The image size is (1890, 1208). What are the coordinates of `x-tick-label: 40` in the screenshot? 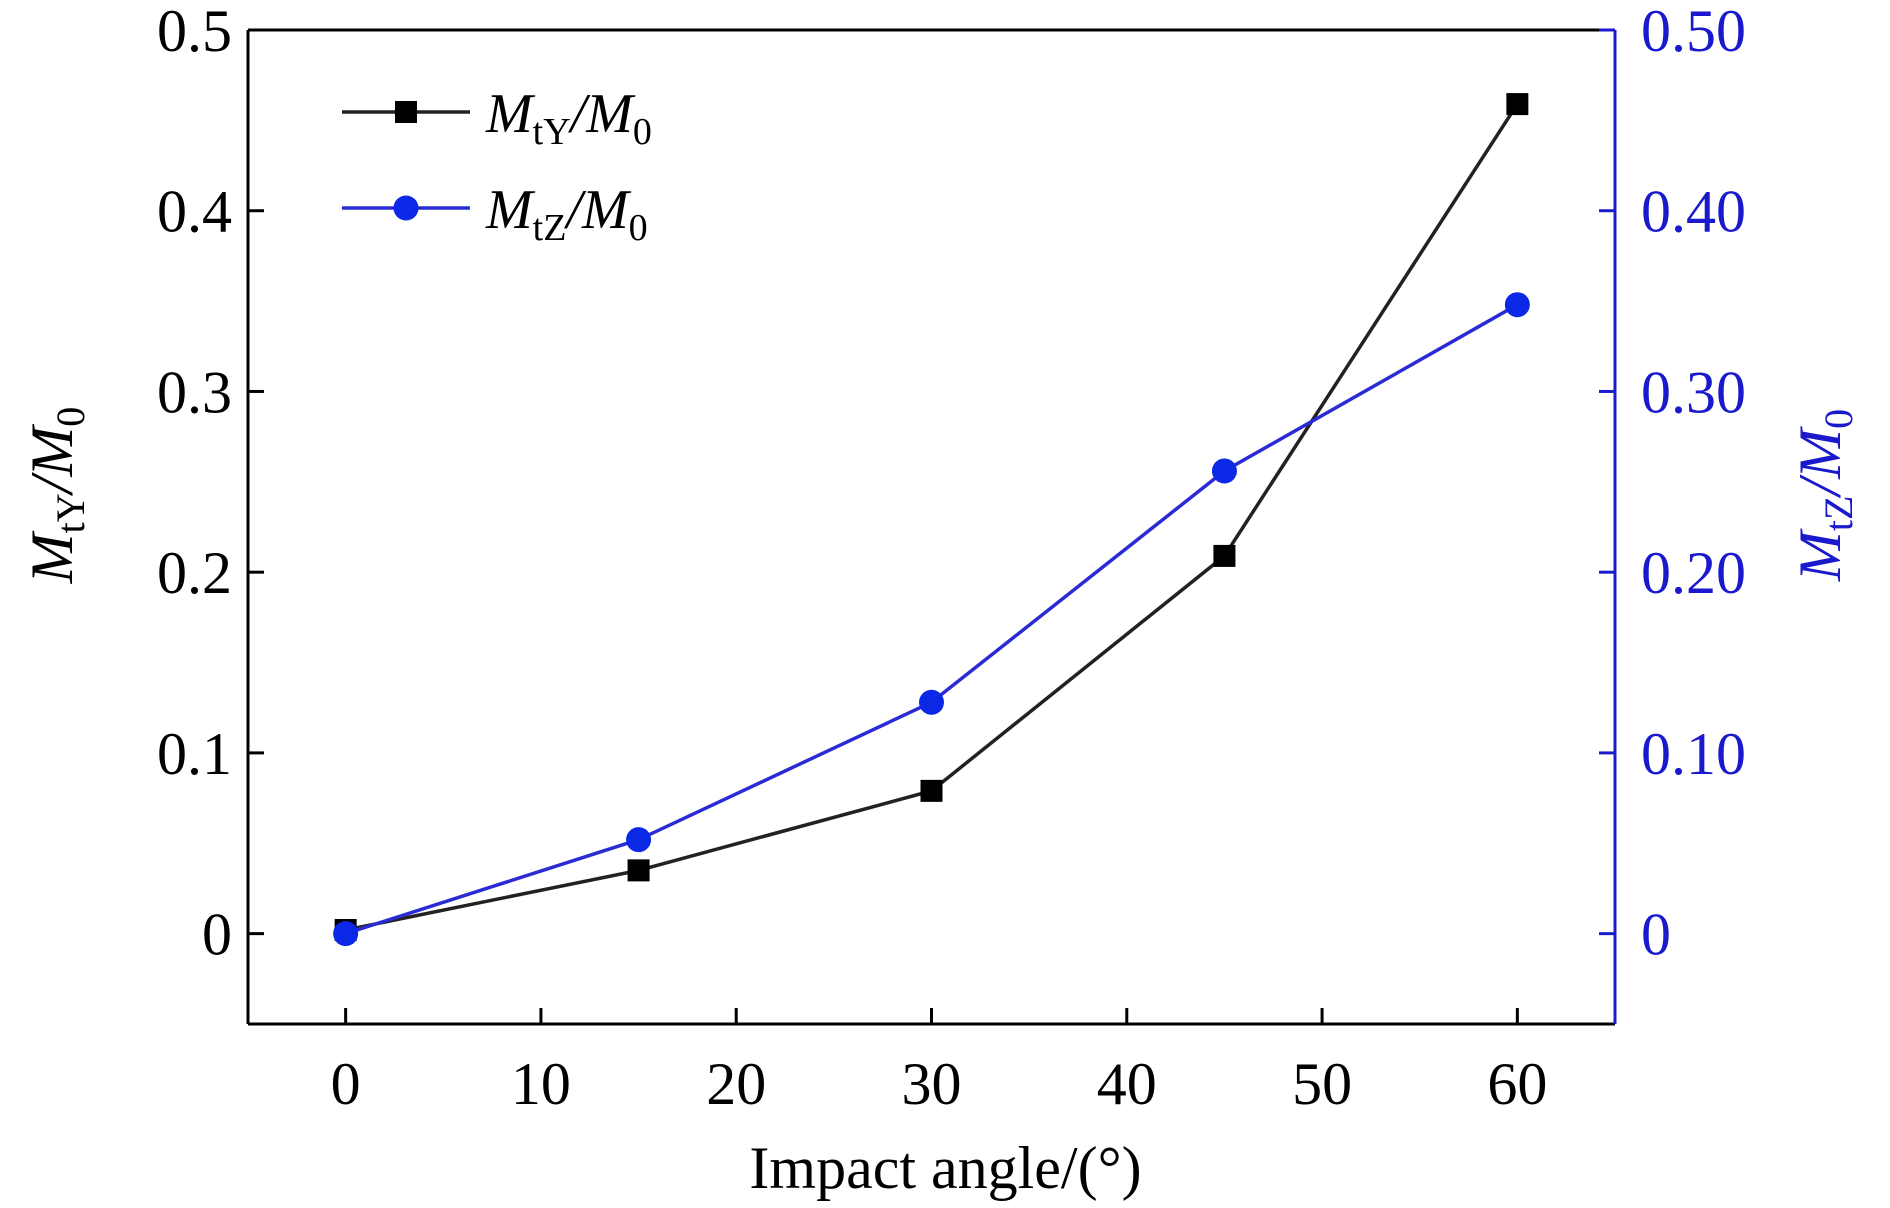 It's located at (1127, 1084).